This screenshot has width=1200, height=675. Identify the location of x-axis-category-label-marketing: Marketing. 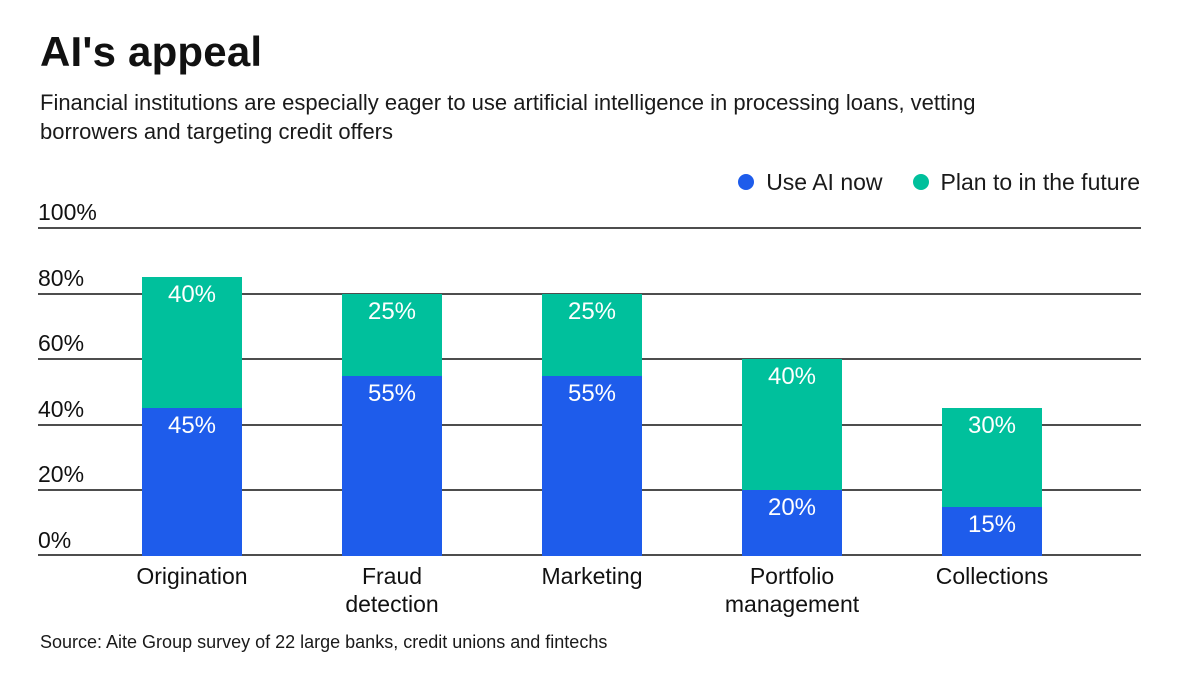
(592, 576).